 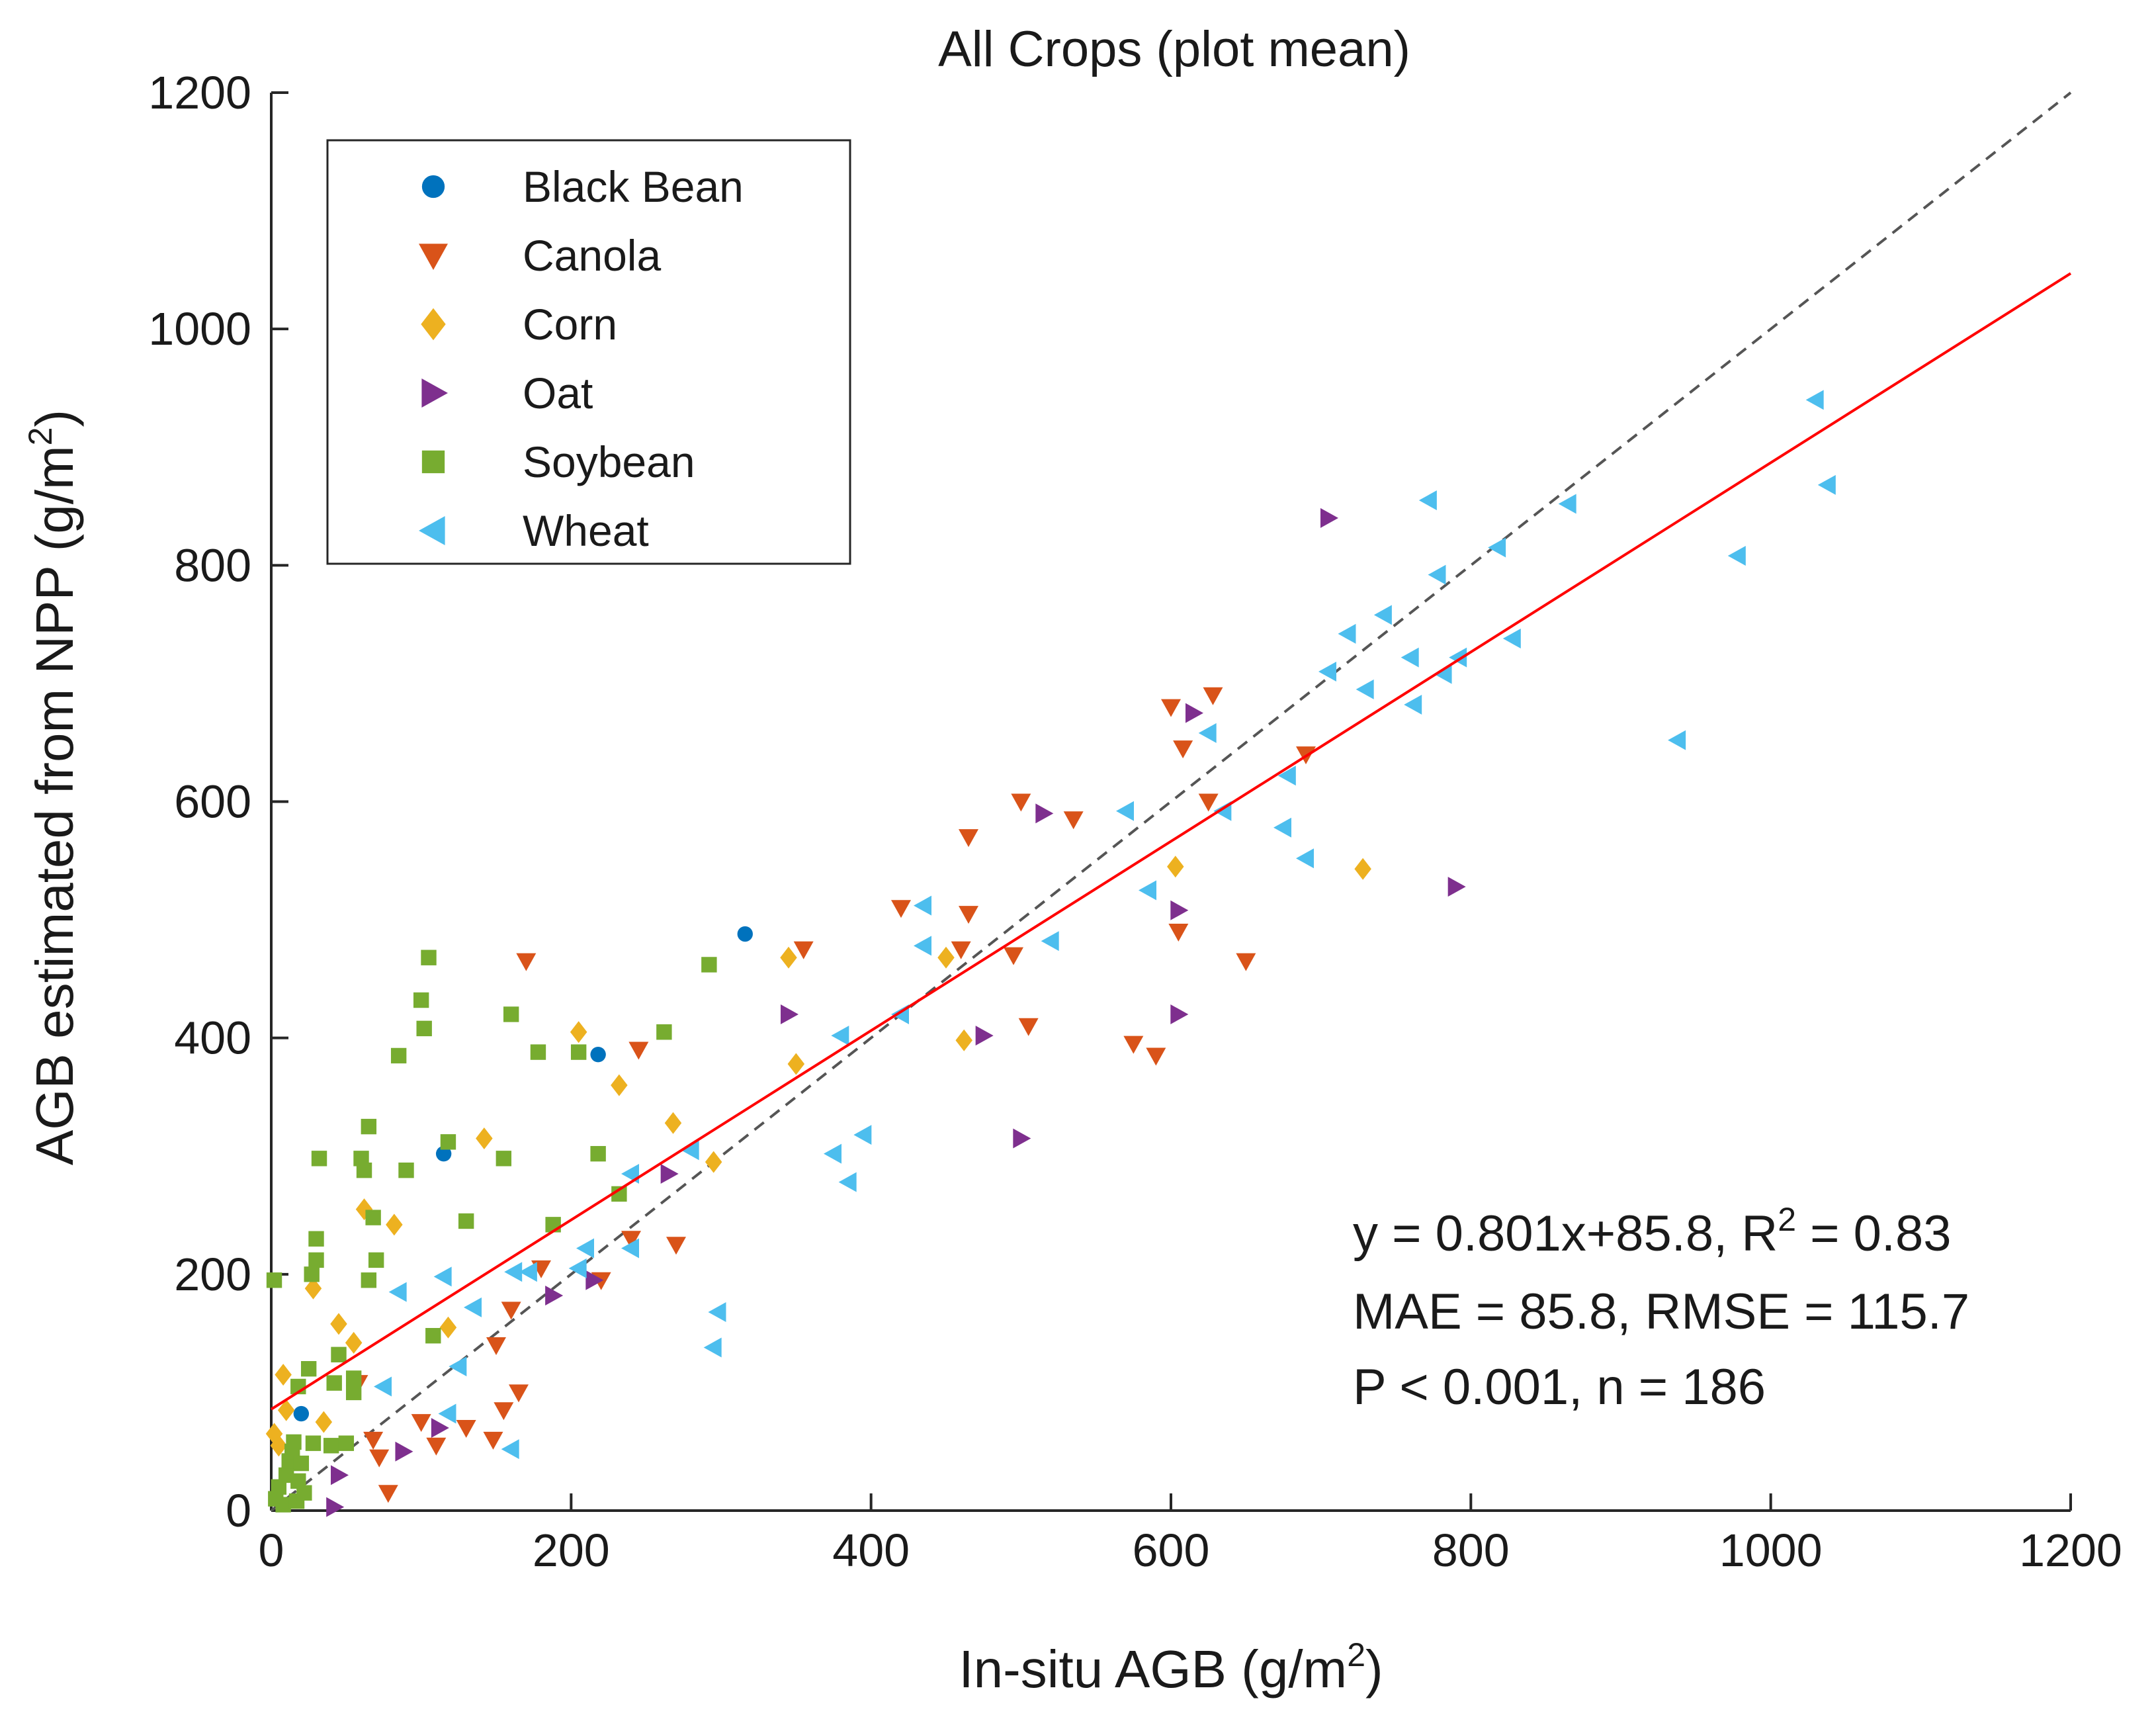 I want to click on x-tick-label: 600, so click(x=1171, y=1550).